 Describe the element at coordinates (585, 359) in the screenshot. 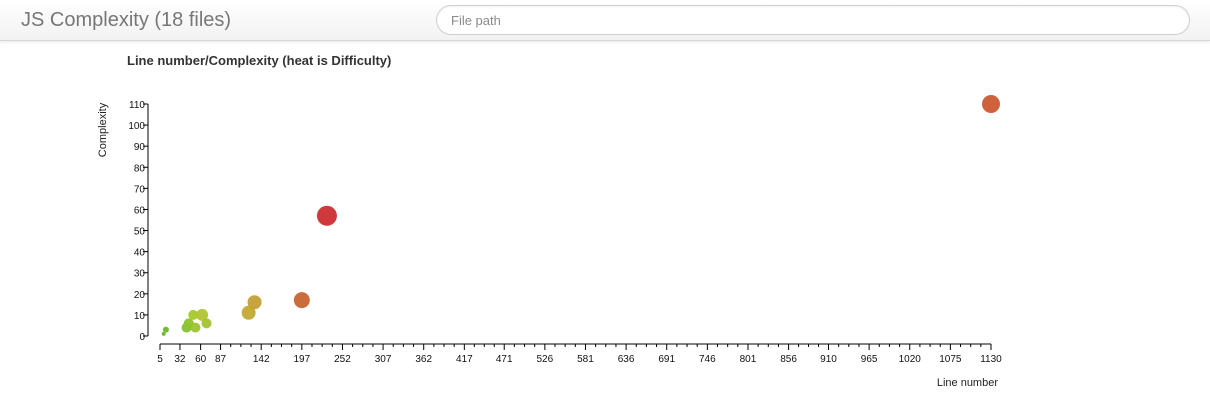

I see `x-tick-label: 581` at that location.